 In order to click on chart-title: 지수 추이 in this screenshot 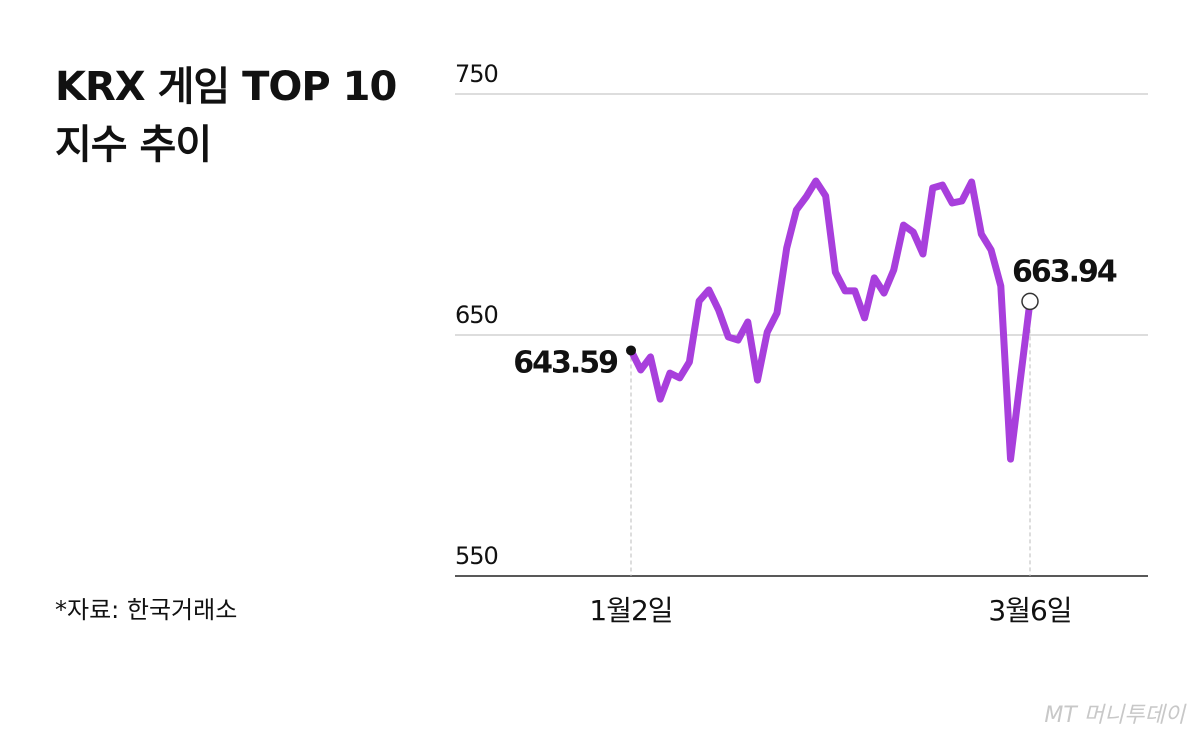, I will do `click(133, 145)`.